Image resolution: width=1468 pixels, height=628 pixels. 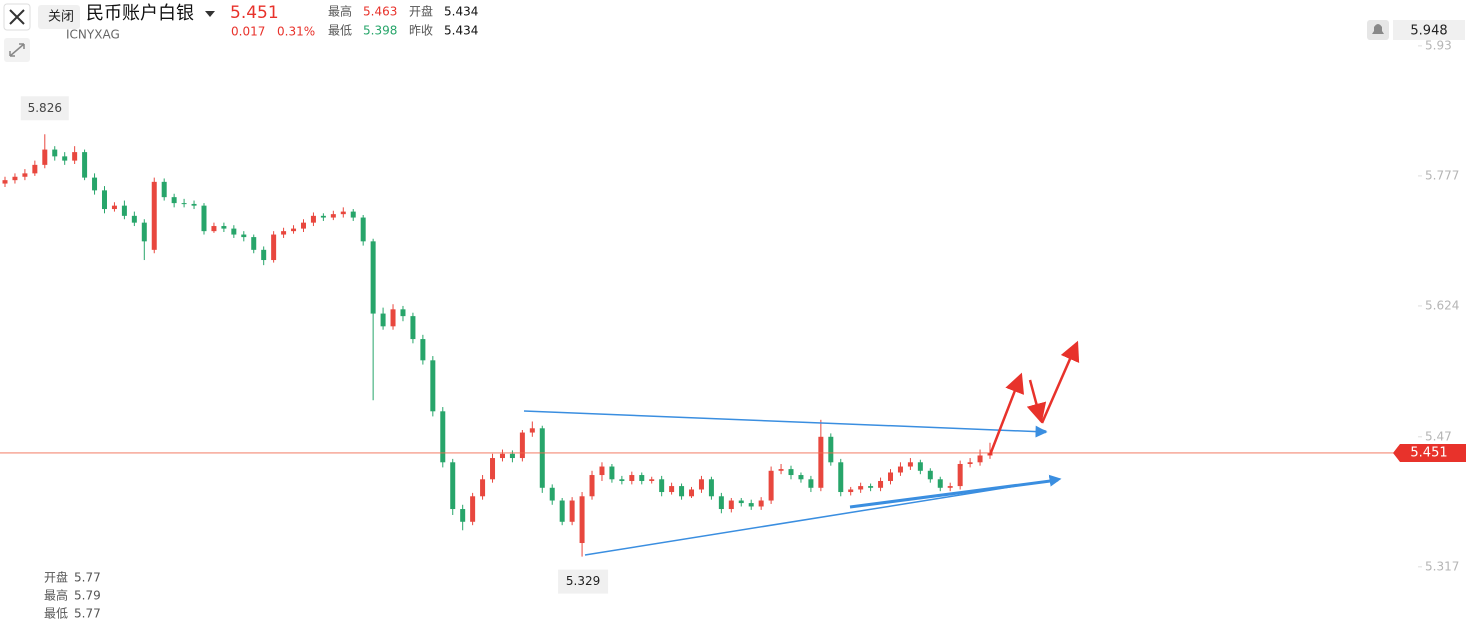 I want to click on y-tick-label: 5.47, so click(x=1438, y=436).